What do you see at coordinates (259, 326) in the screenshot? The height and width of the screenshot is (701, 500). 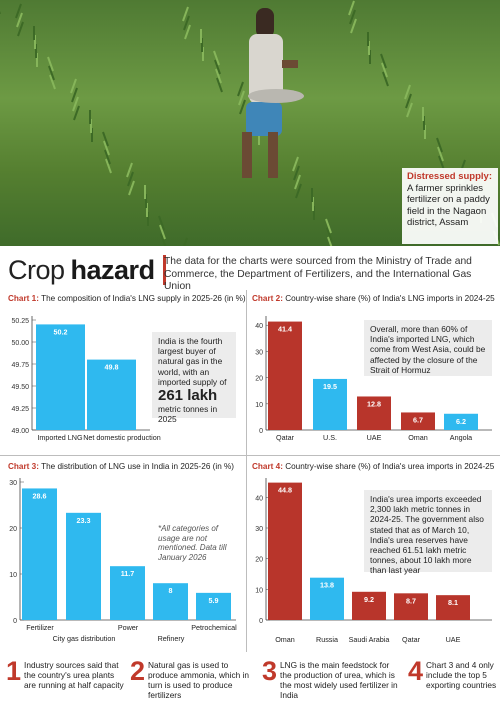 I see `chart2-ytick-label-4: 40` at bounding box center [259, 326].